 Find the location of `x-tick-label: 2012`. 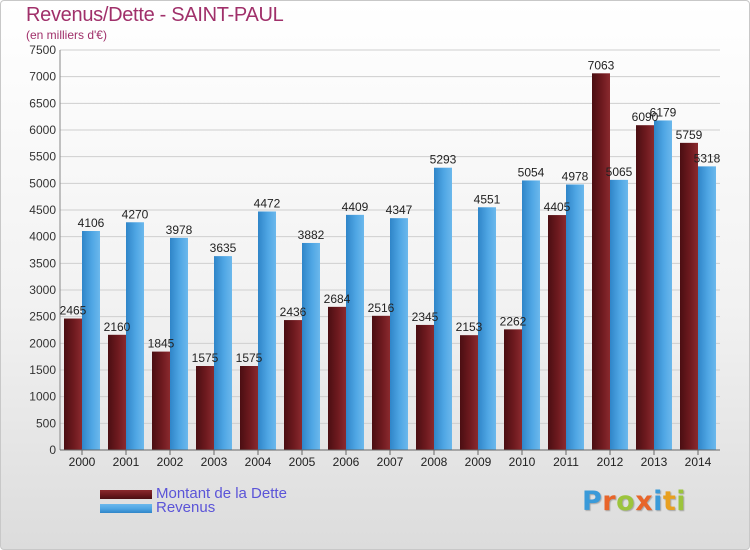

x-tick-label: 2012 is located at coordinates (610, 462).